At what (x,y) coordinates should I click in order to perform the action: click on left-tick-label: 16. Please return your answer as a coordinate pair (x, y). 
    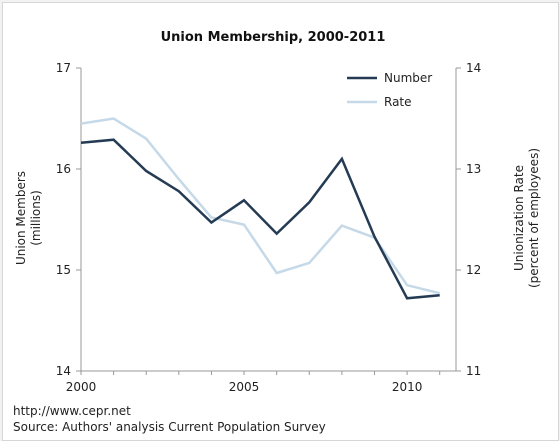
    Looking at the image, I should click on (63, 169).